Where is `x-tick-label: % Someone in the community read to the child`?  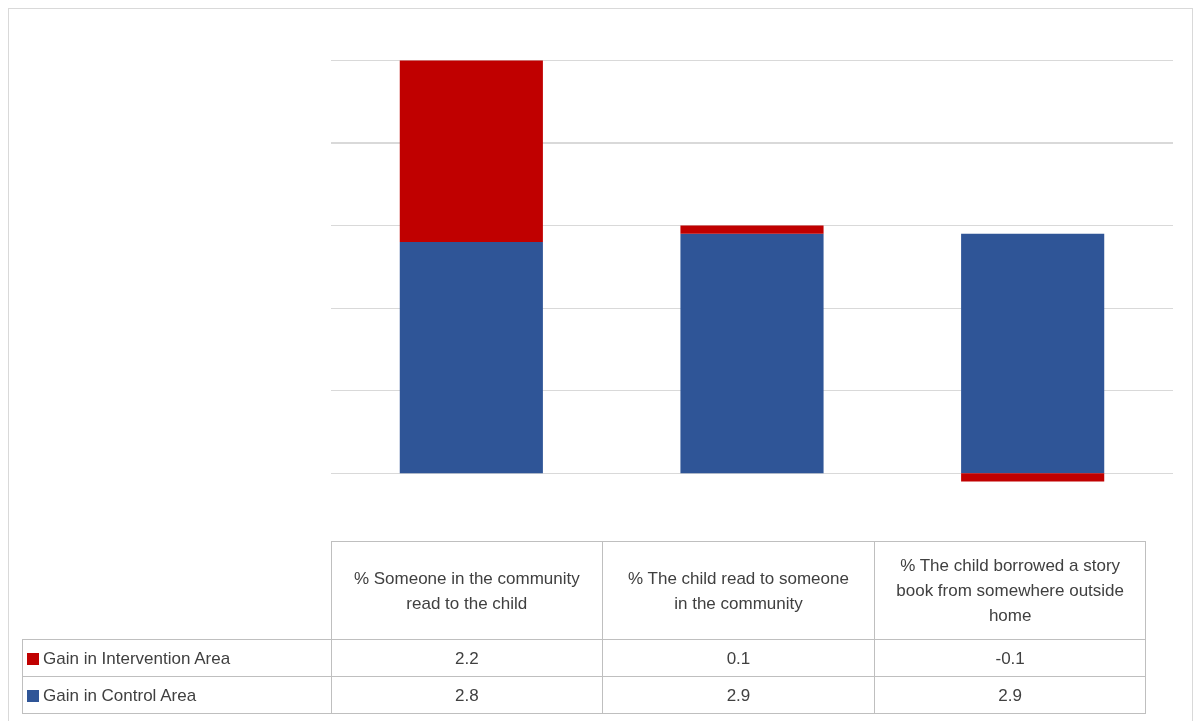 x-tick-label: % Someone in the community read to the child is located at coordinates (467, 590).